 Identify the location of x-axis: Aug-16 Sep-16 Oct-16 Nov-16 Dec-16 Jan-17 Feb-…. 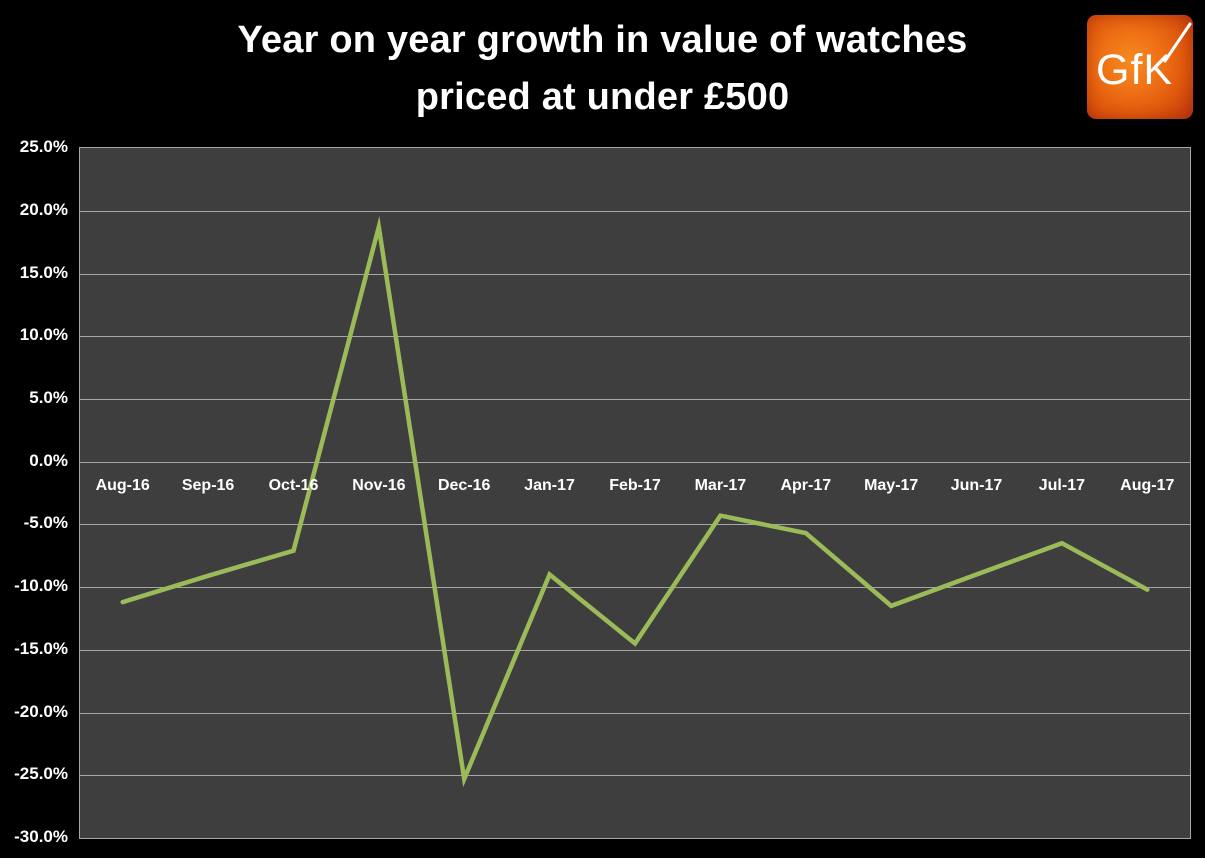
(635, 487).